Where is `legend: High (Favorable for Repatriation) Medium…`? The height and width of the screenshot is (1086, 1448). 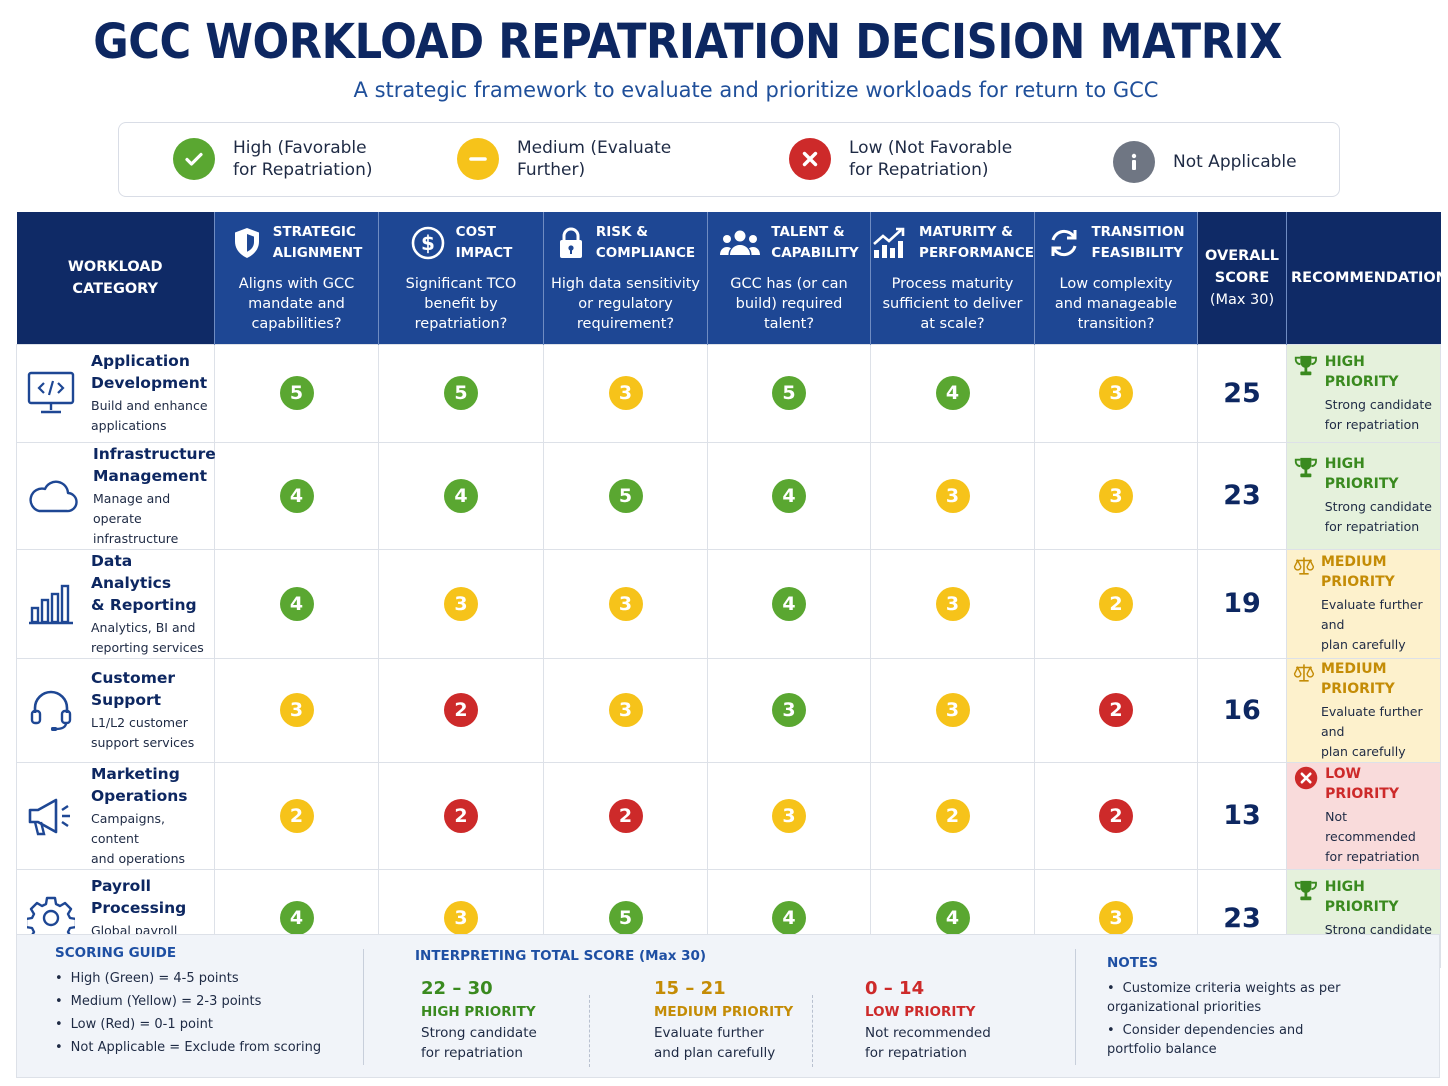
legend: High (Favorable for Repatriation) Medium… is located at coordinates (729, 159).